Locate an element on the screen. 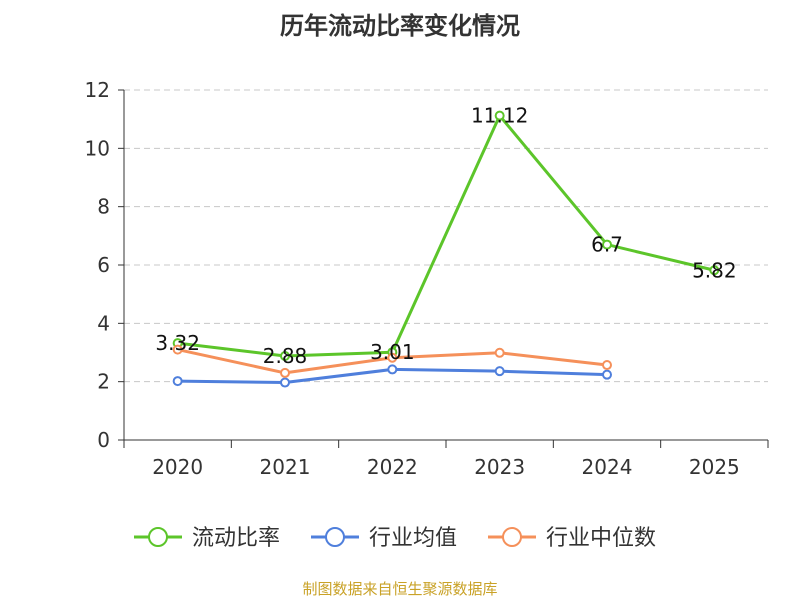 This screenshot has height=600, width=800. data-label: 2.88 is located at coordinates (285, 356).